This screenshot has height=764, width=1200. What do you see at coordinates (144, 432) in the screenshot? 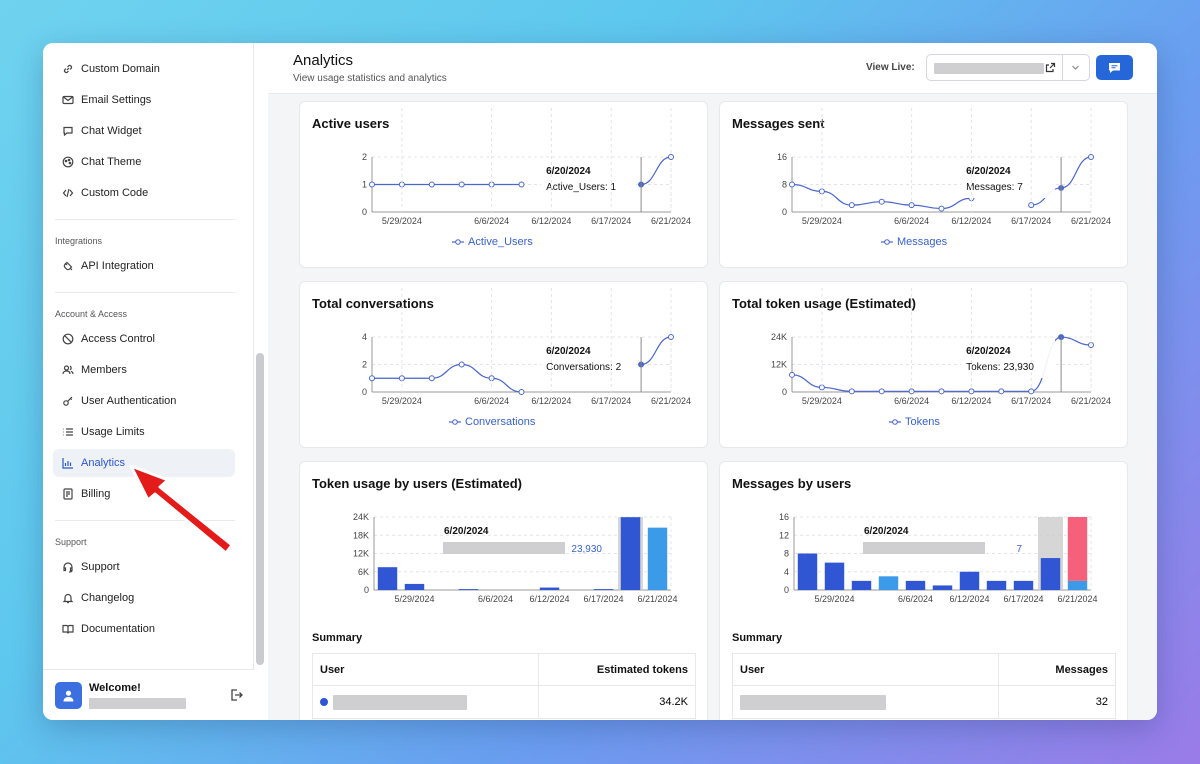
I see `sidebar-item-usage-limits: Usage Limits` at bounding box center [144, 432].